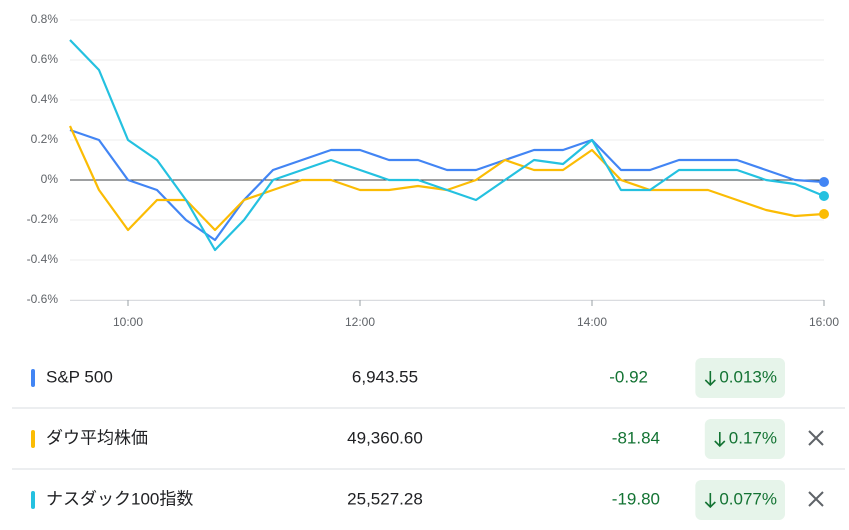 This screenshot has height=530, width=849. I want to click on y-tick-label: 0%, so click(50, 179).